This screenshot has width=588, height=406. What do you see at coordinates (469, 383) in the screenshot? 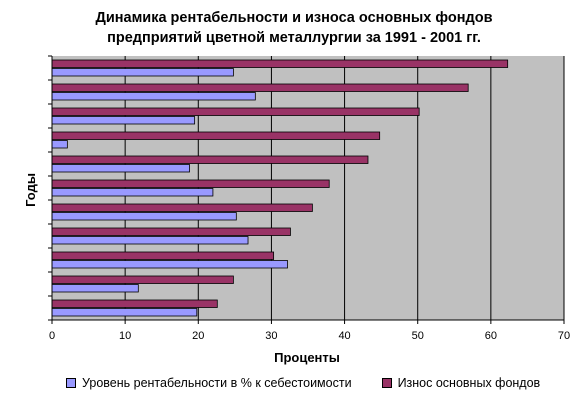
I see `legend-label-depreciation: Износ основных фондов` at bounding box center [469, 383].